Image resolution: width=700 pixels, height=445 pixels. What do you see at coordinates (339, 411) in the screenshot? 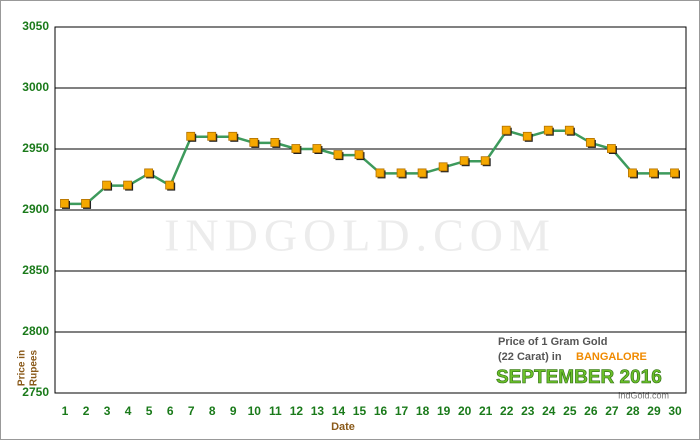
I see `x-tick-label: 14` at bounding box center [339, 411].